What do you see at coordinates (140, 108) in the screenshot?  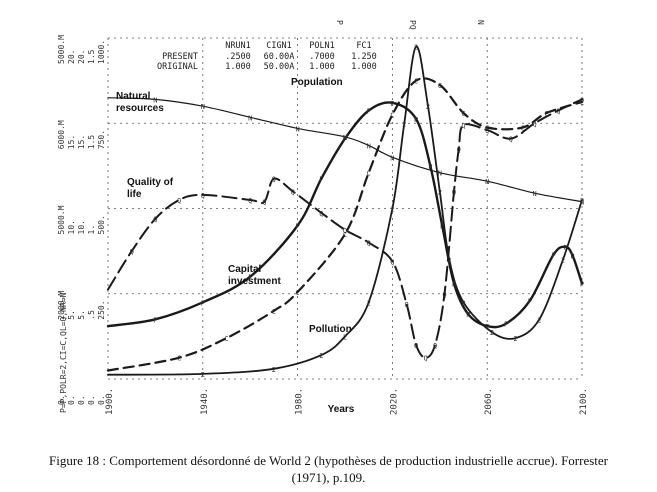 I see `series-label: resources` at bounding box center [140, 108].